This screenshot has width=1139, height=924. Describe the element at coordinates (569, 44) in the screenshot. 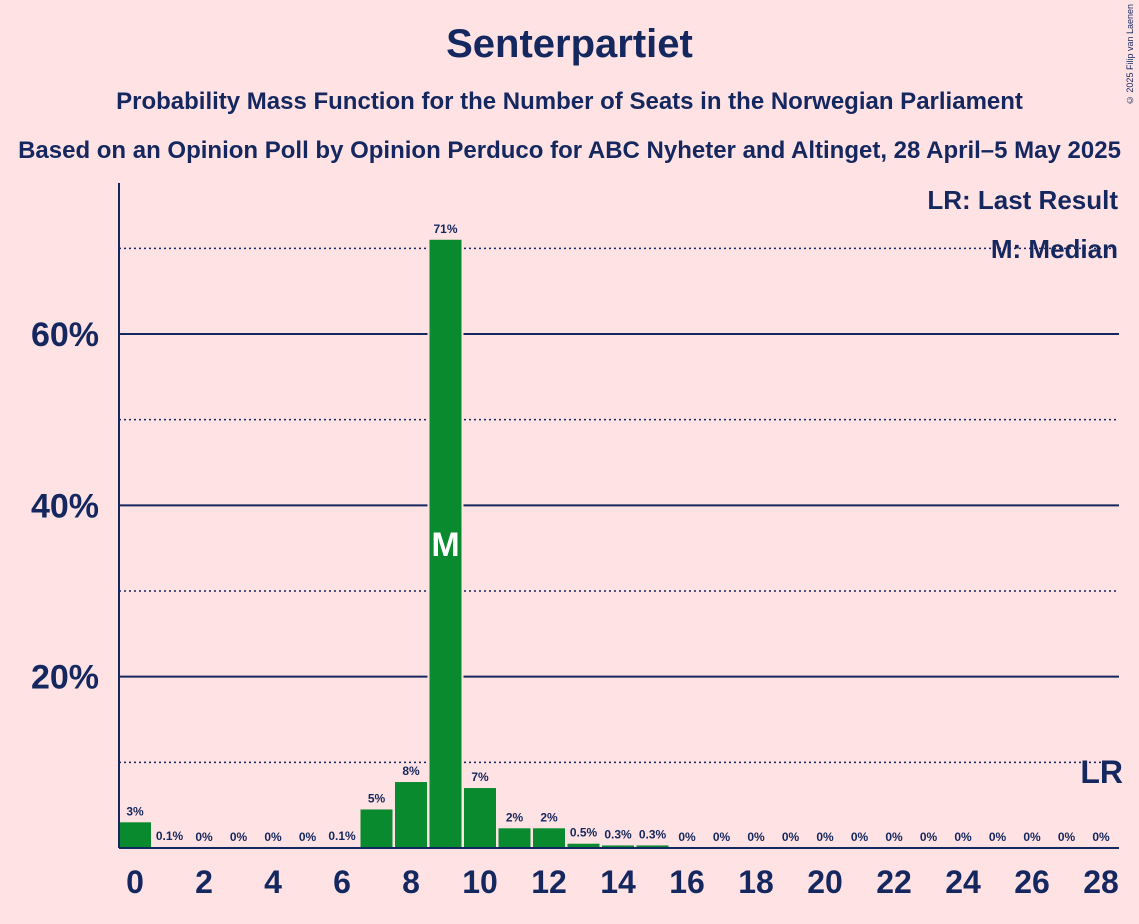

I see `chart-title: Senterpartiet` at that location.